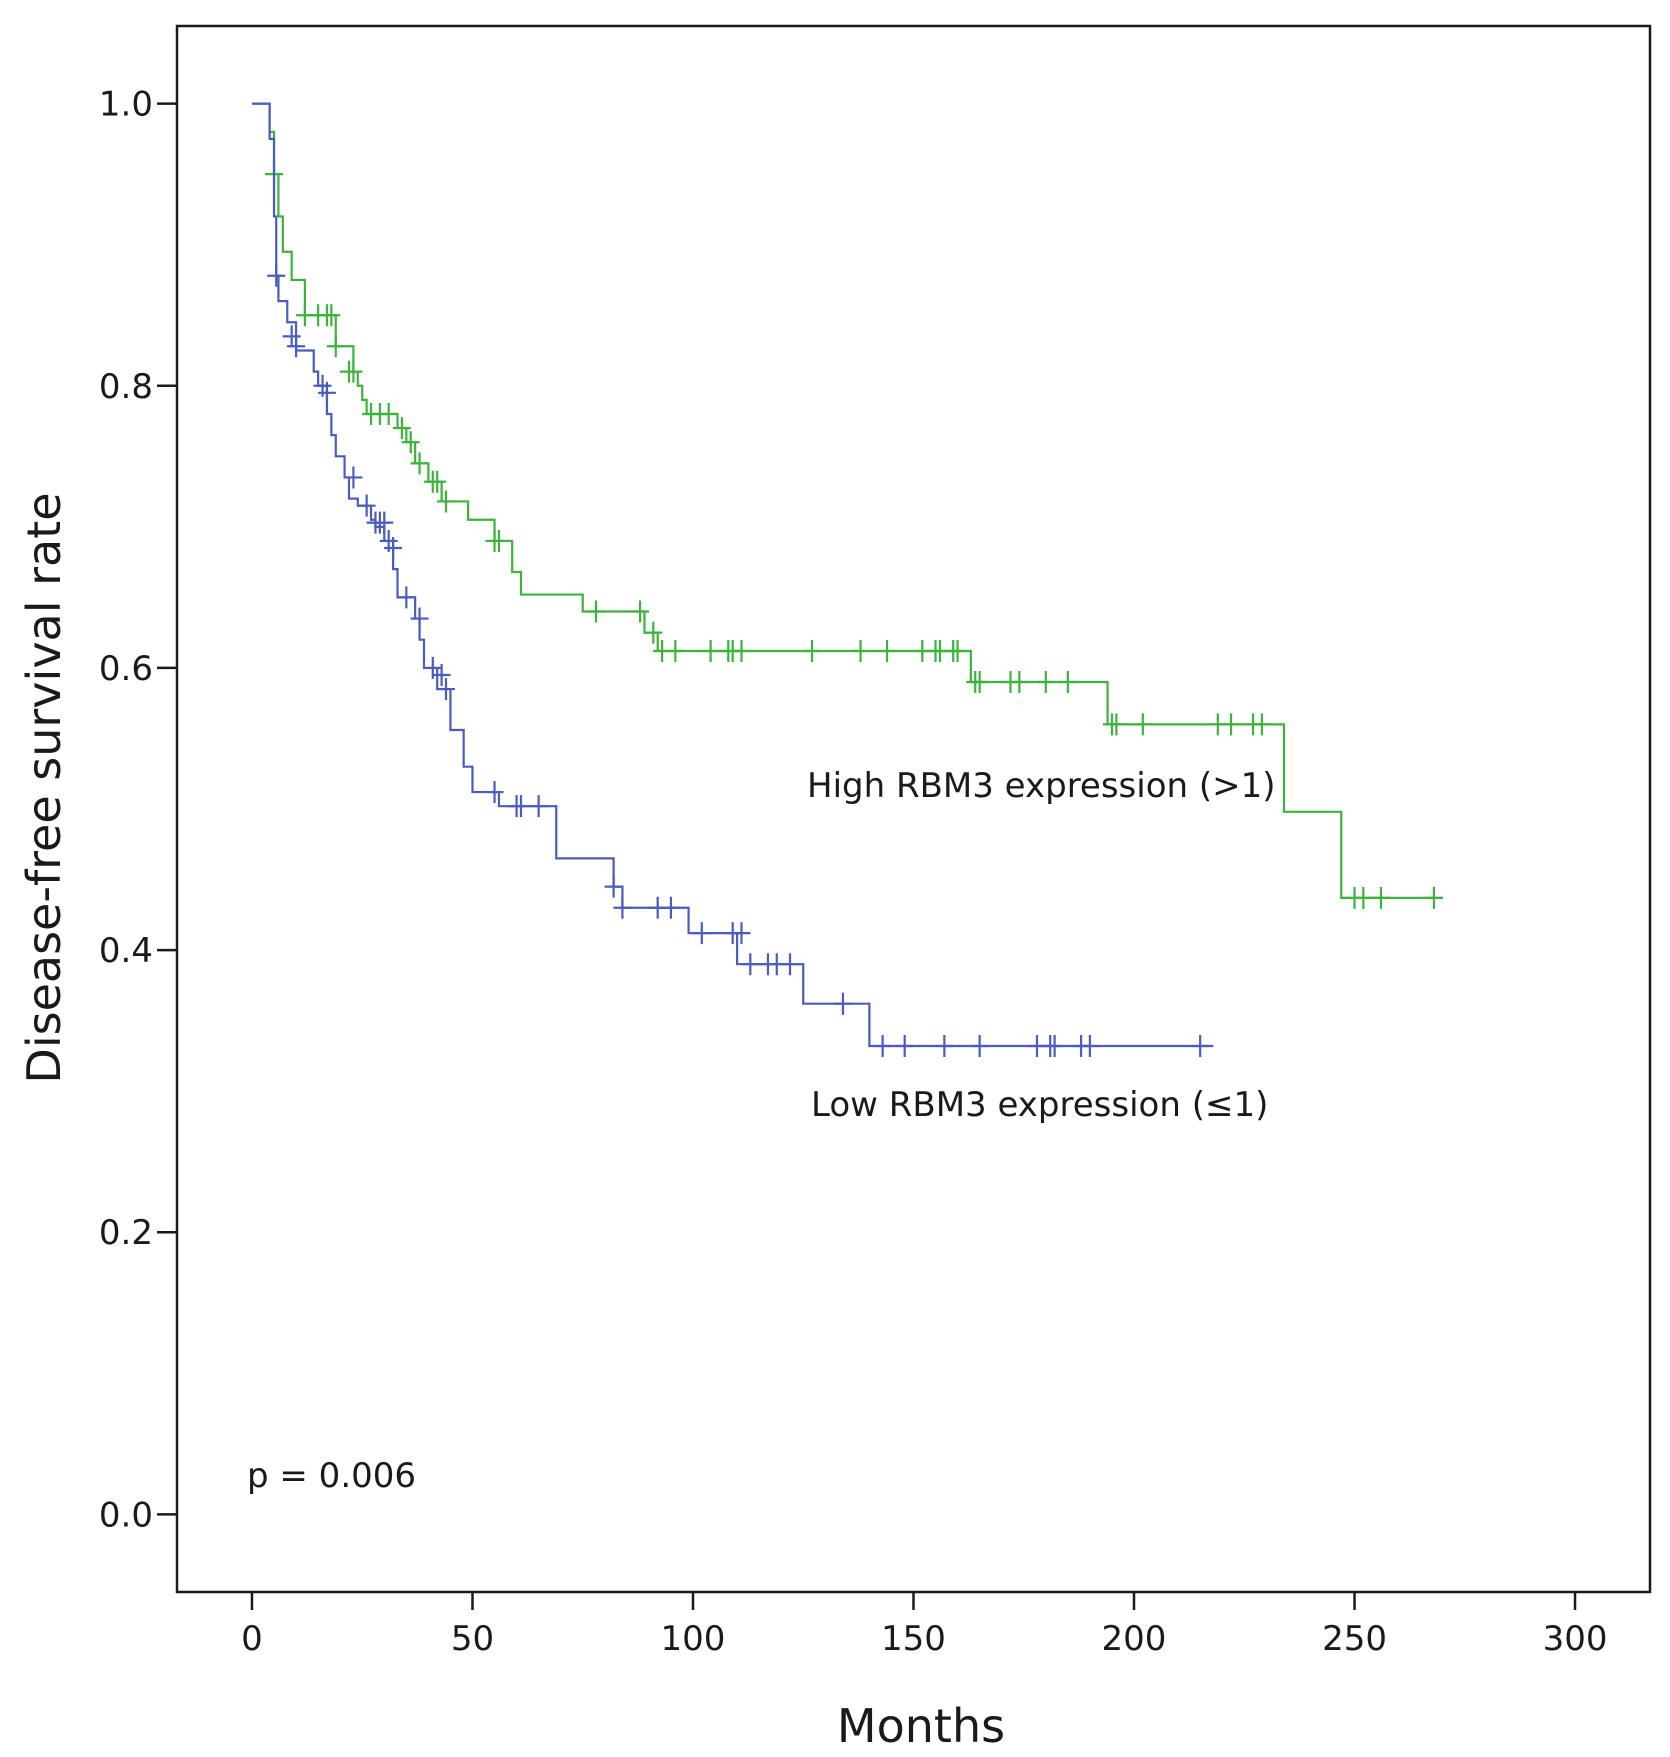  What do you see at coordinates (126, 669) in the screenshot?
I see `y-tick-label: 0.6` at bounding box center [126, 669].